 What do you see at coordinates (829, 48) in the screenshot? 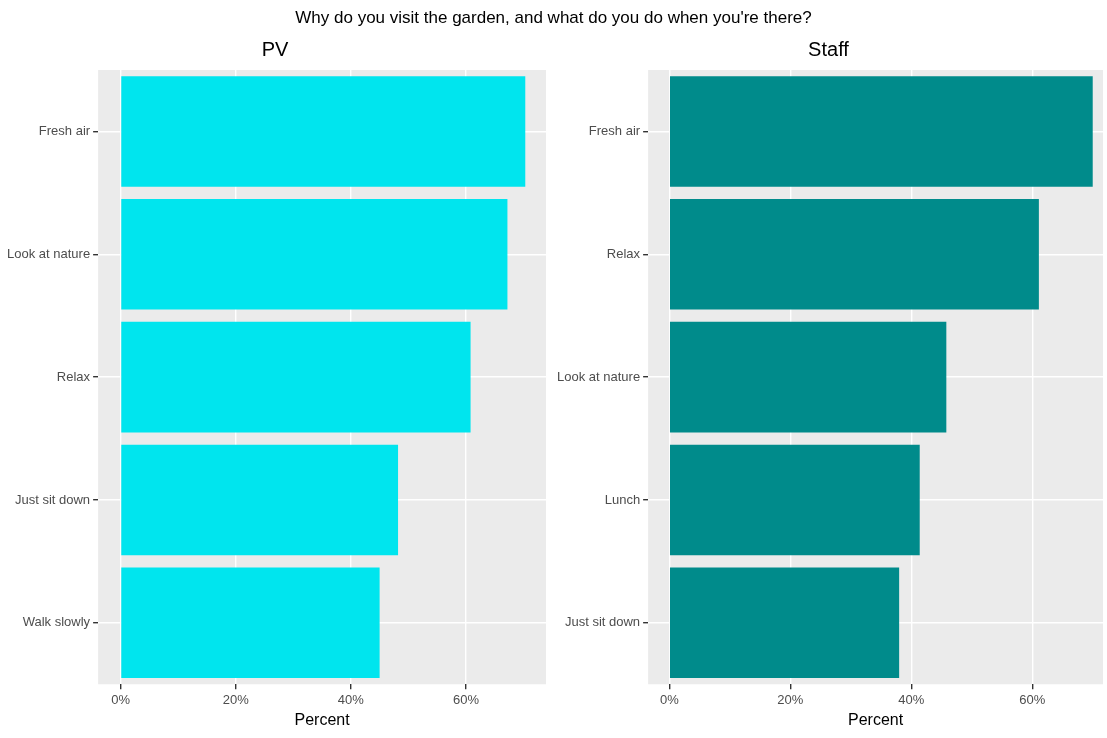
I see `chart-subtitle: Staff` at bounding box center [829, 48].